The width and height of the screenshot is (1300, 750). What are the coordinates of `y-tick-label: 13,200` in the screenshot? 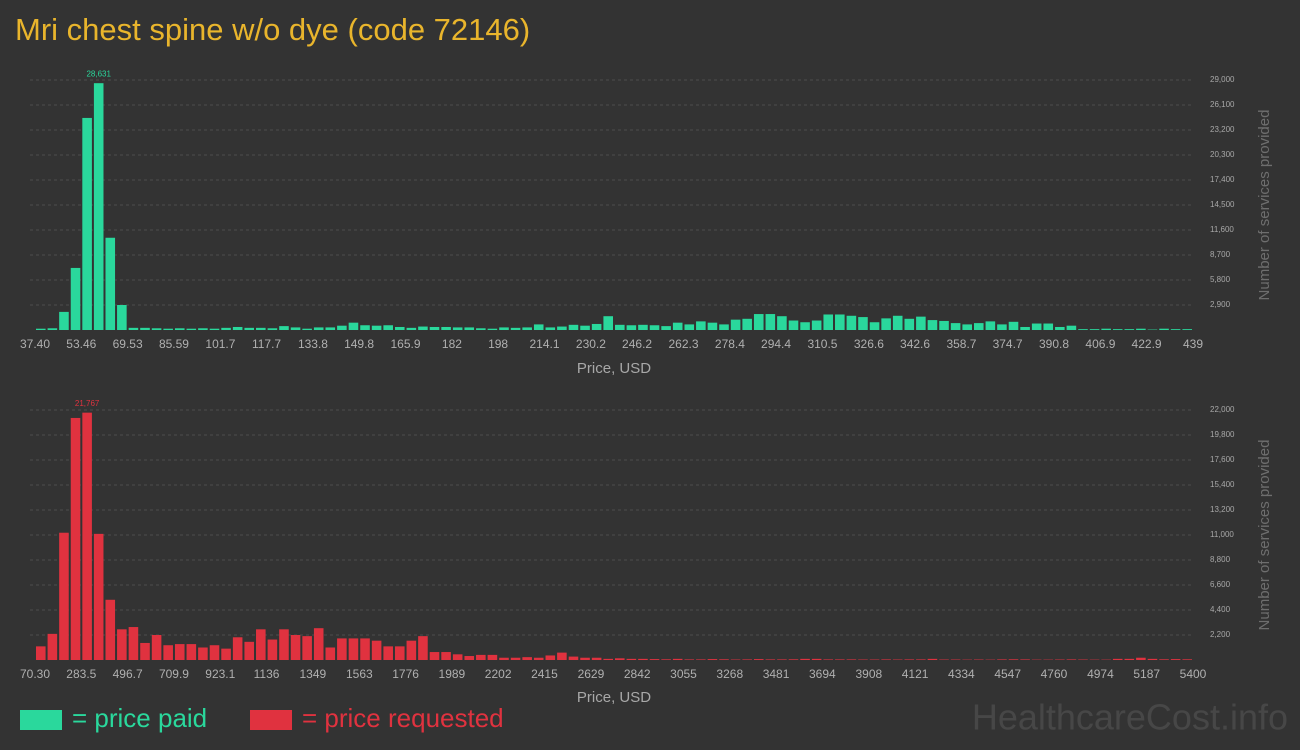 It's located at (1222, 509).